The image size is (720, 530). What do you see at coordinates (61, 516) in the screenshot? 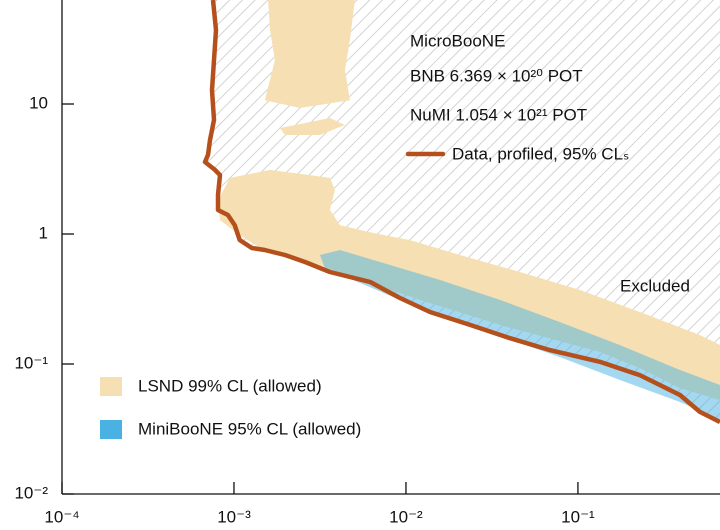
I see `x-tick-label: 10⁻⁴` at bounding box center [61, 516].